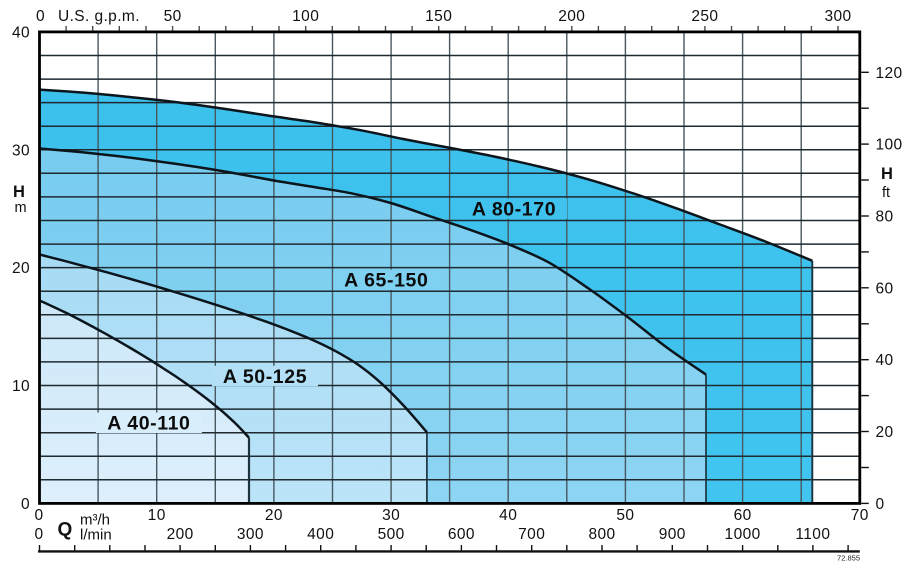 The image size is (913, 571). What do you see at coordinates (514, 210) in the screenshot?
I see `svg-text: A 80-170` at bounding box center [514, 210].